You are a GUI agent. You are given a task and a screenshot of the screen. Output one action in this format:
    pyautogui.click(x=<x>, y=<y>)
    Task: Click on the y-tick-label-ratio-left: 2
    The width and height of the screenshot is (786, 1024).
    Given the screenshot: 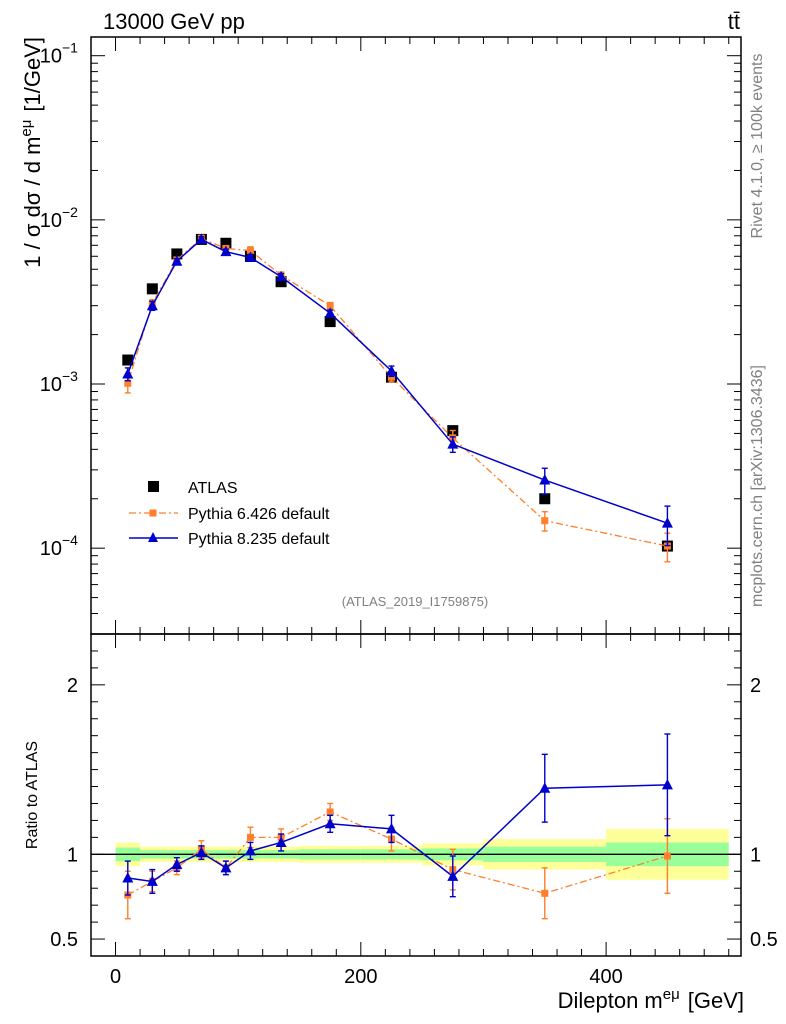 What is the action you would take?
    pyautogui.click(x=72, y=686)
    